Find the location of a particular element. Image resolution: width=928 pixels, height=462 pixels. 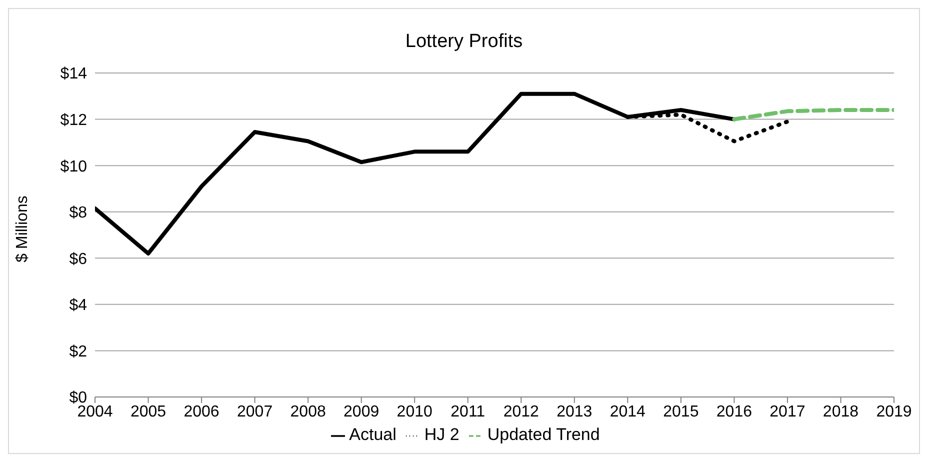

legend-label: Actual is located at coordinates (372, 434).